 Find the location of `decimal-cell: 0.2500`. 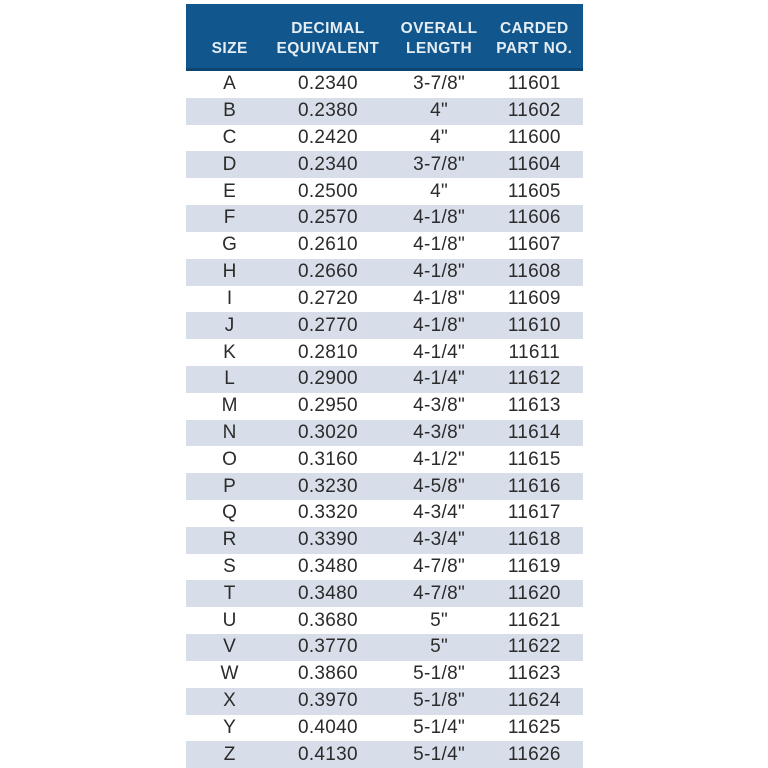

decimal-cell: 0.2500 is located at coordinates (327, 191).